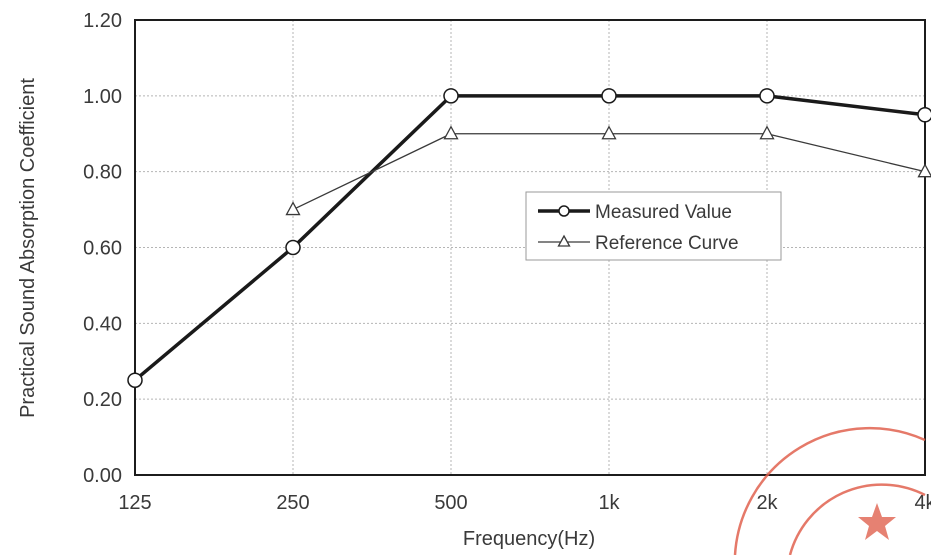 The image size is (931, 560). I want to click on stamp-arc-inner, so click(857, 520).